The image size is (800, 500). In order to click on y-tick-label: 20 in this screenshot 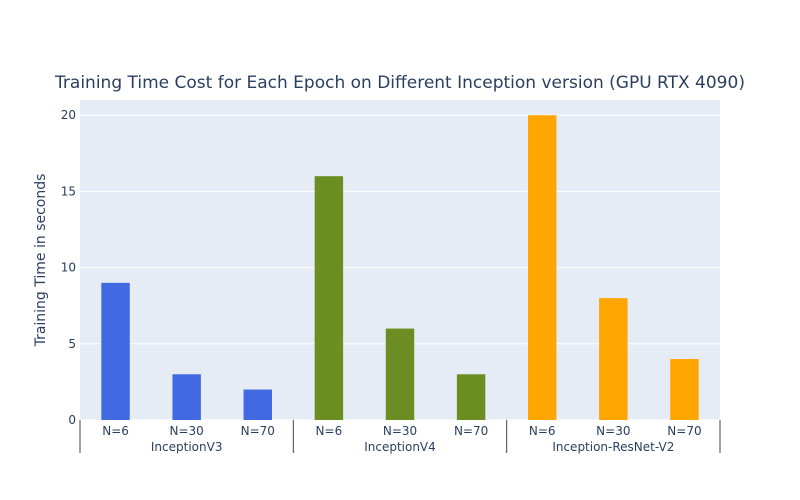, I will do `click(68, 115)`.